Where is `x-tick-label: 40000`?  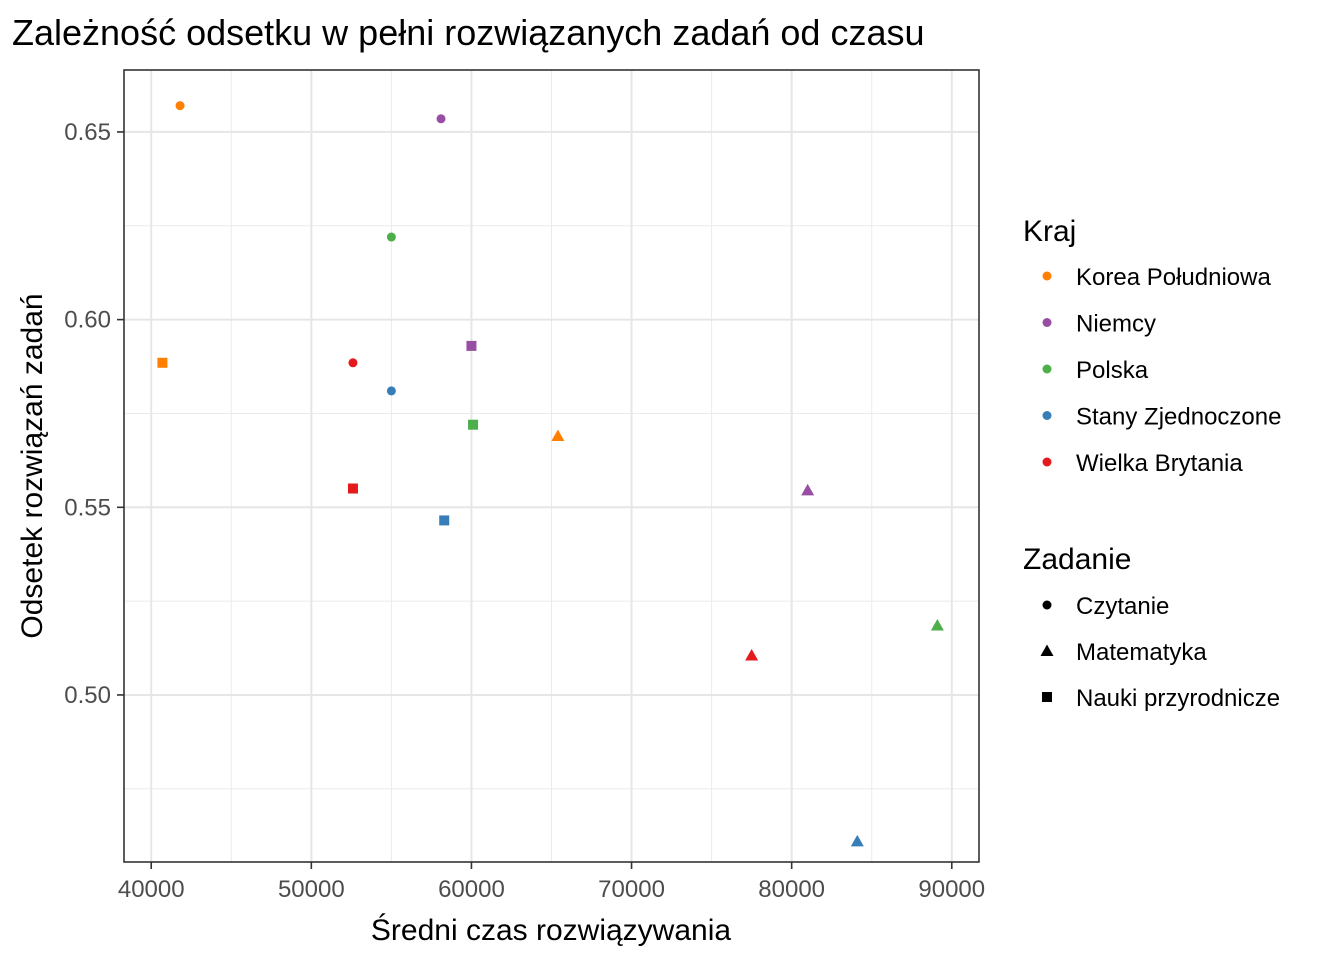 x-tick-label: 40000 is located at coordinates (151, 889).